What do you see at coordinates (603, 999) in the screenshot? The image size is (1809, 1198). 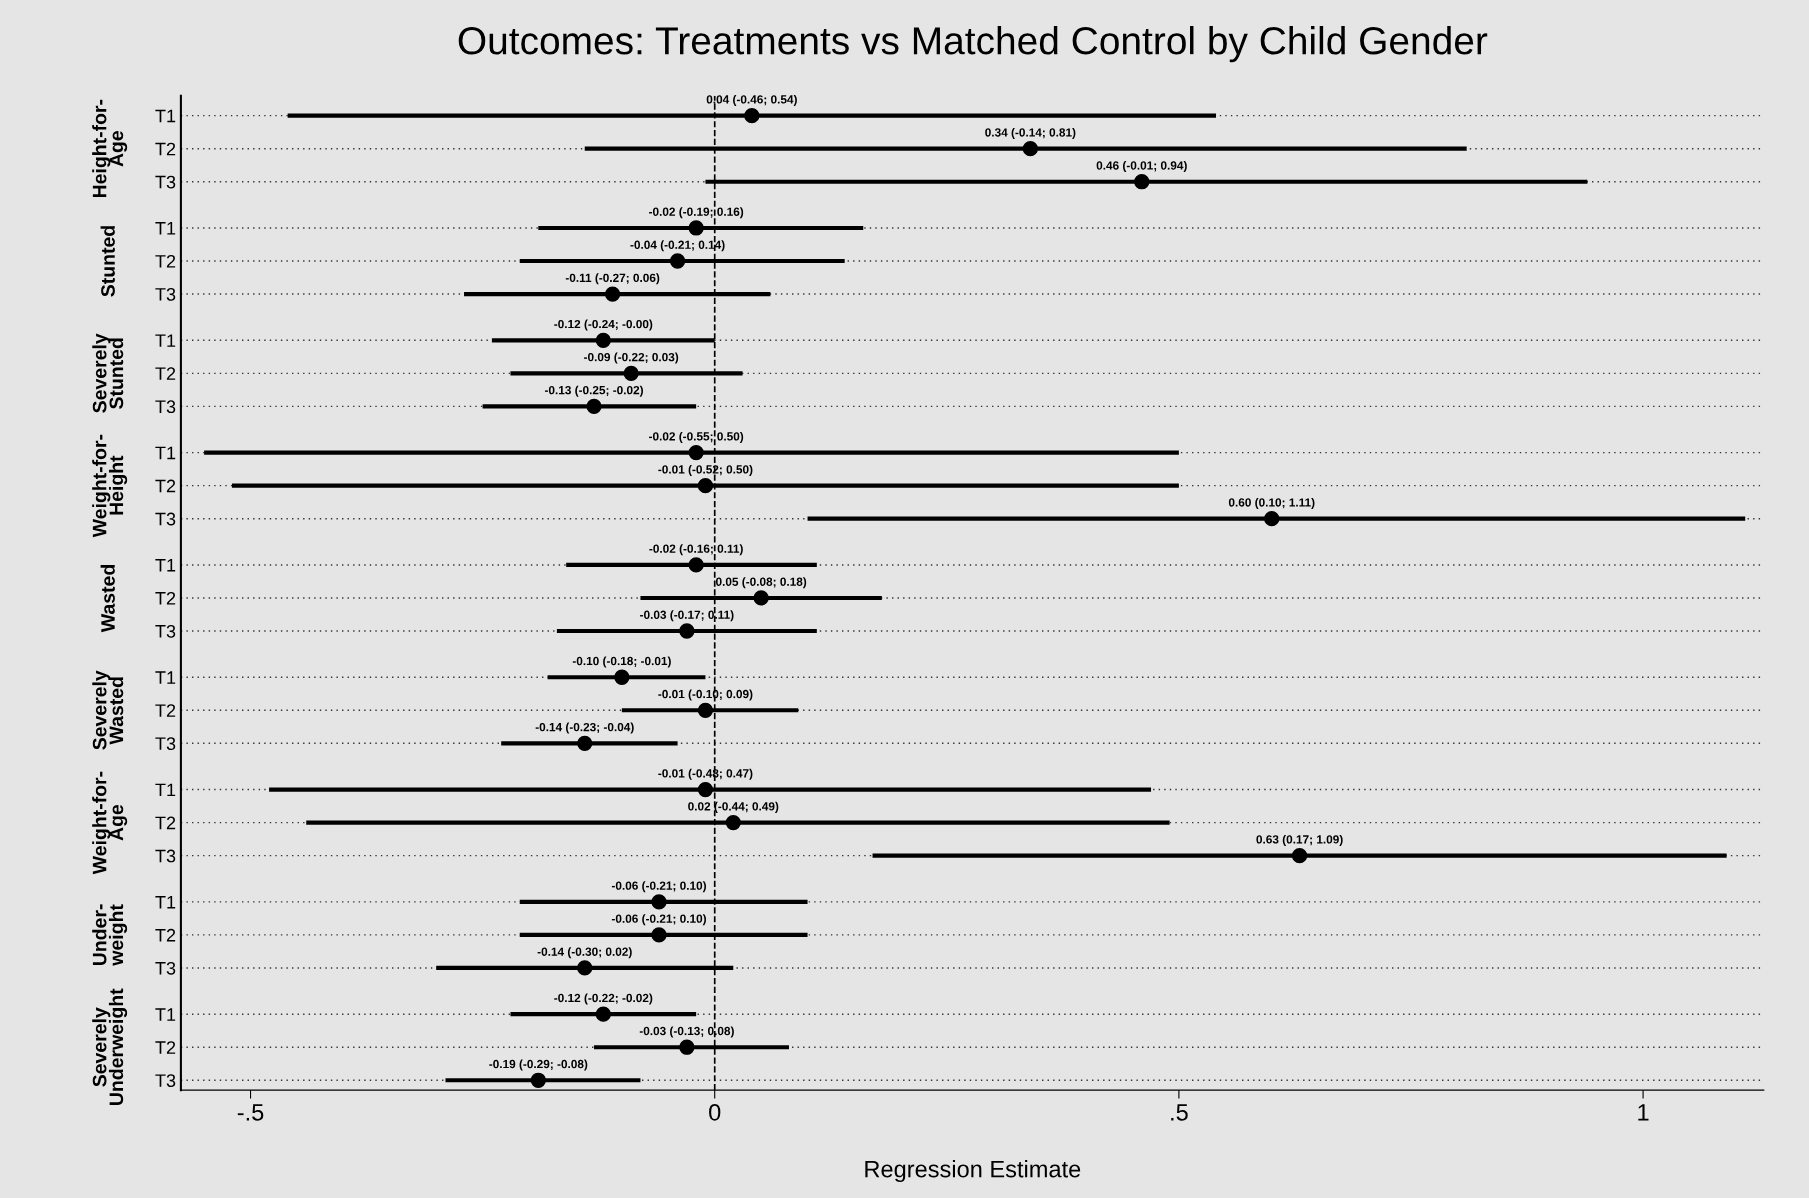 I see `data-label: -0.12 (-0.22; -0.02)` at bounding box center [603, 999].